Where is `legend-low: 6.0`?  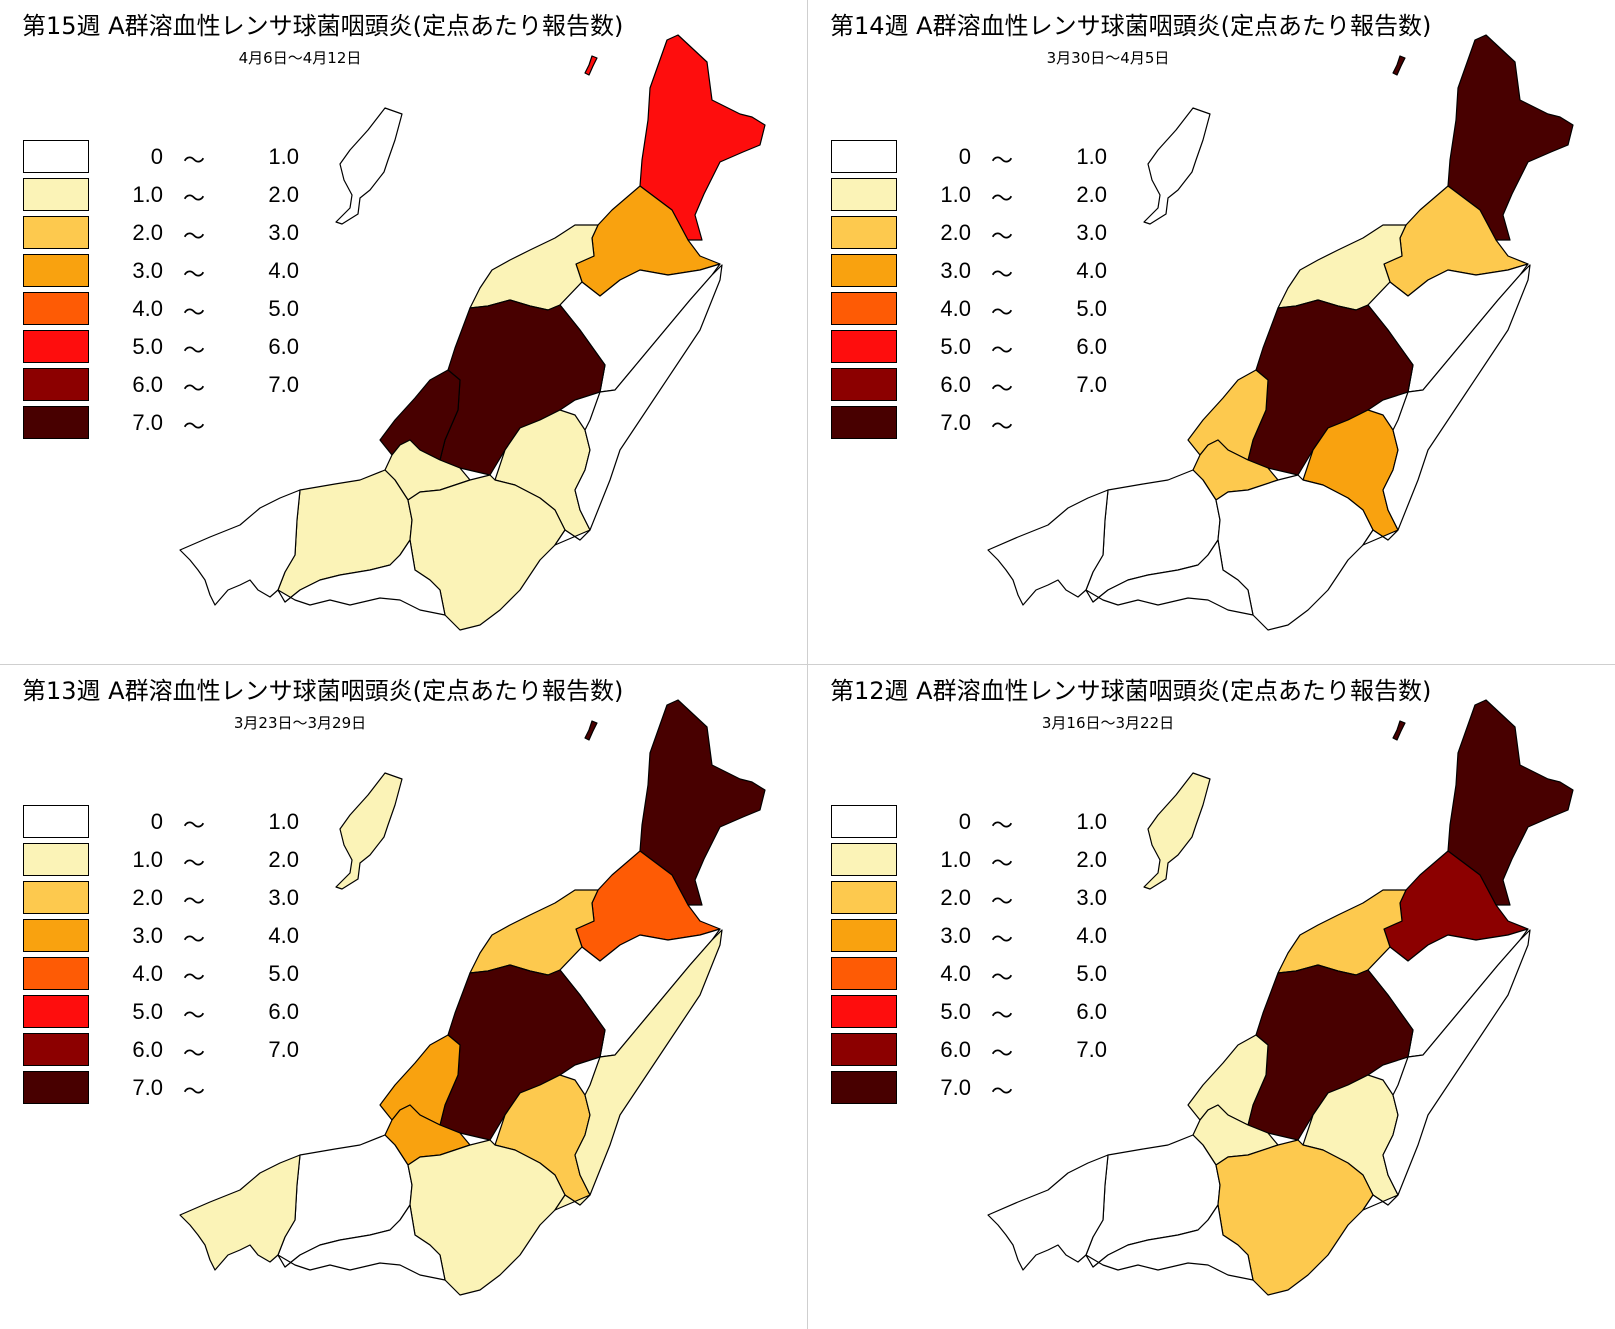 legend-low: 6.0 is located at coordinates (136, 385).